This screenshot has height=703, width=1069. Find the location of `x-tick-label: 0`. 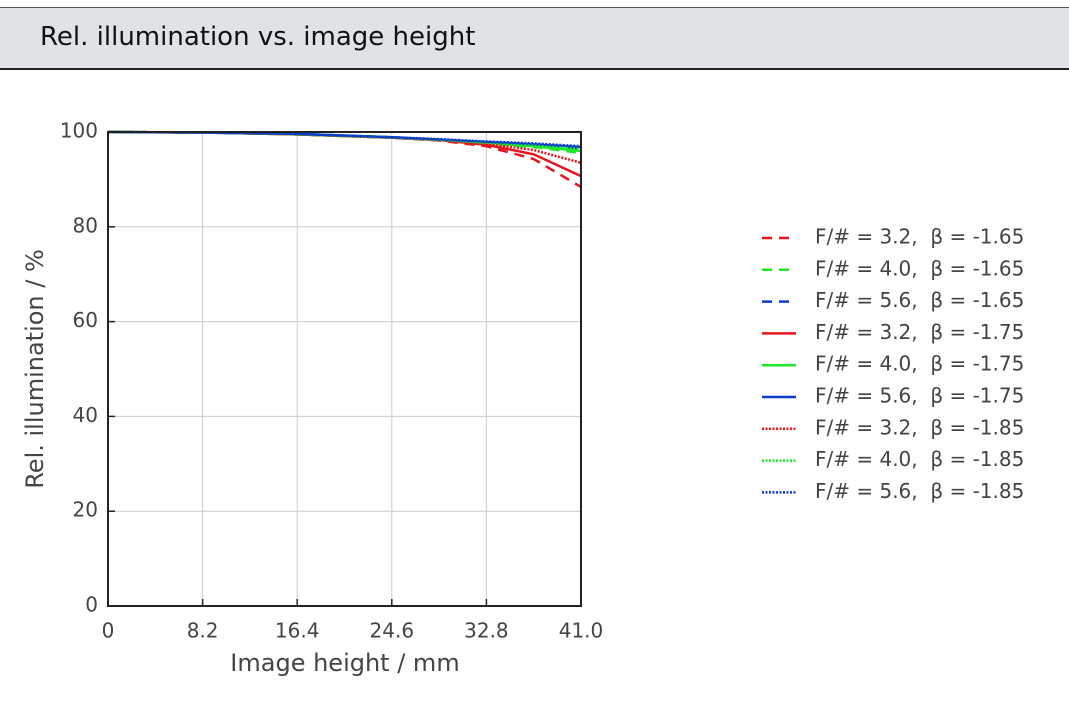

x-tick-label: 0 is located at coordinates (108, 631).